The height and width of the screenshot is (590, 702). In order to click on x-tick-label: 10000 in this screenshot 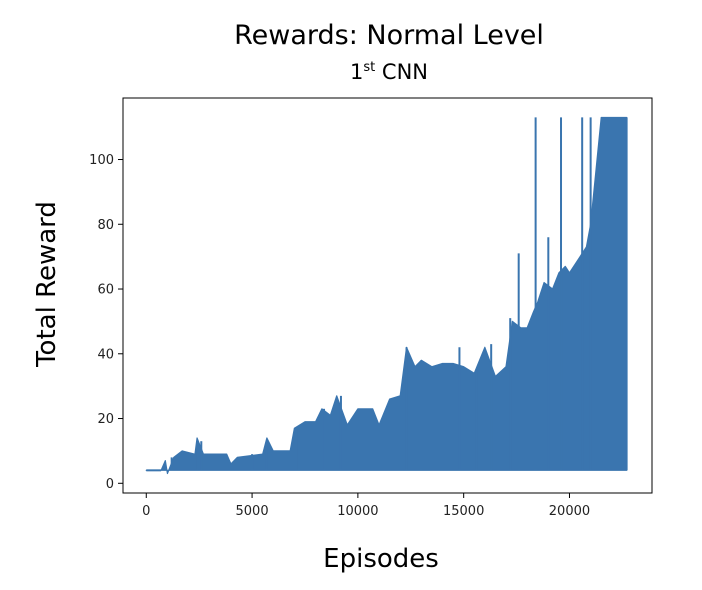, I will do `click(357, 511)`.